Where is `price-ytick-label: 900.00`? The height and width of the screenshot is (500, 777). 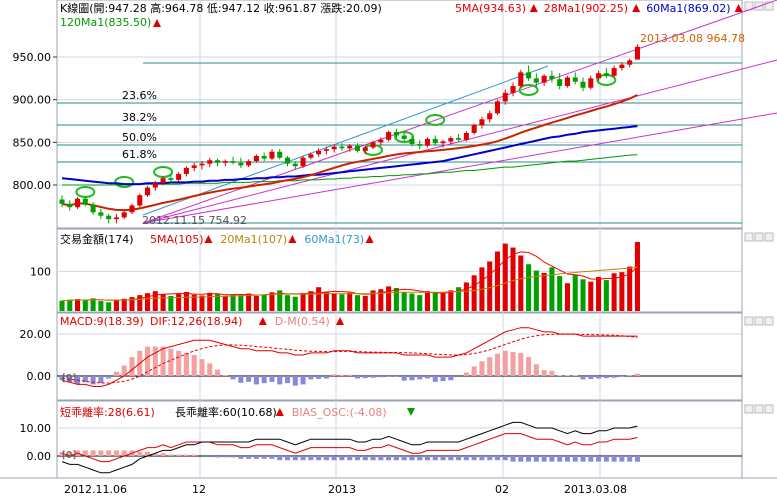 price-ytick-label: 900.00 is located at coordinates (32, 100).